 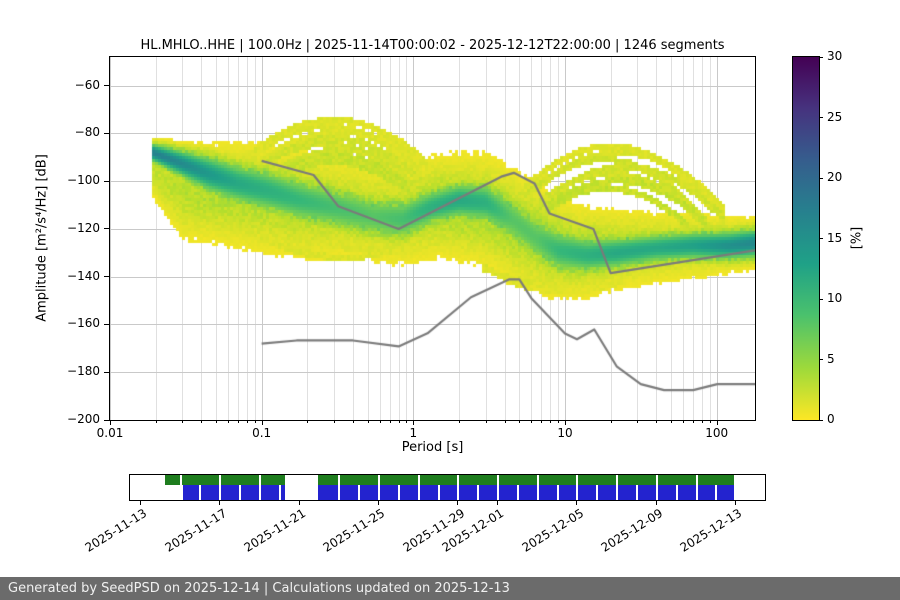 I want to click on y-axis-tick-label: −100, so click(x=83, y=180).